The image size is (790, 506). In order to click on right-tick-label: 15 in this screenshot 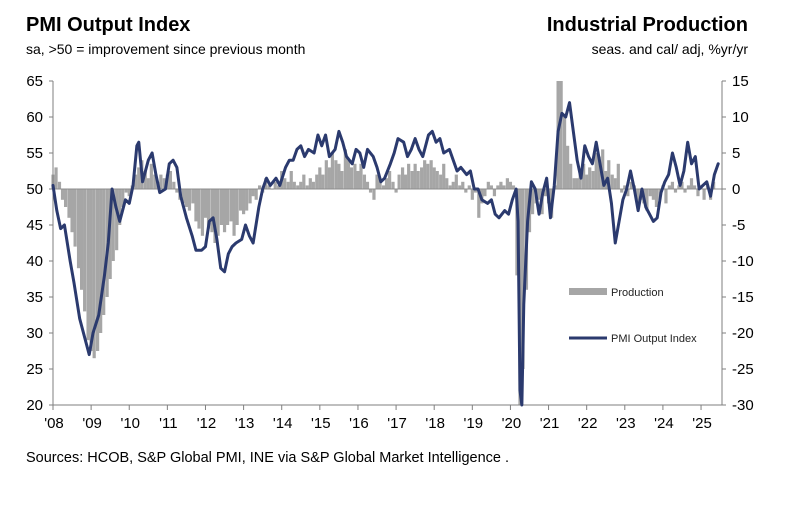, I will do `click(740, 81)`.